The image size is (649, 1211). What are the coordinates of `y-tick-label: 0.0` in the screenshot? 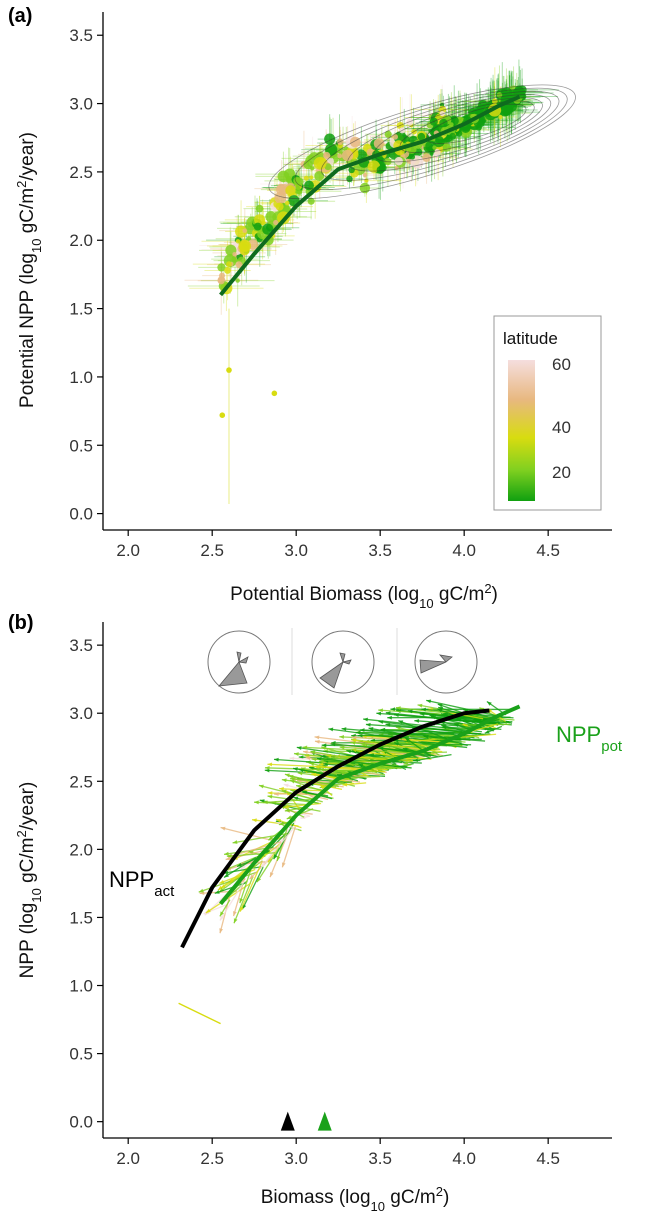 It's located at (81, 514).